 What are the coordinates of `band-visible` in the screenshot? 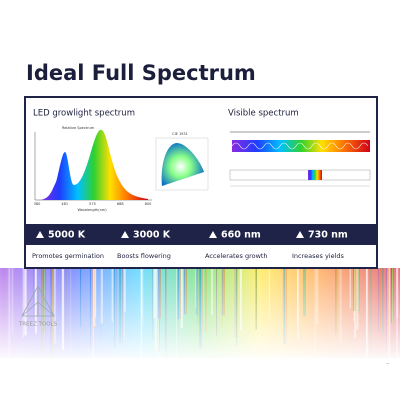 It's located at (315, 175).